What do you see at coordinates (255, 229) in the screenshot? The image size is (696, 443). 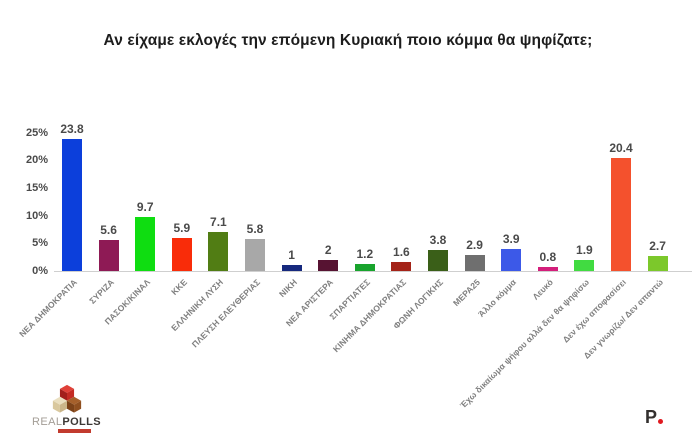 I see `bar-value-label: 5.8` at bounding box center [255, 229].